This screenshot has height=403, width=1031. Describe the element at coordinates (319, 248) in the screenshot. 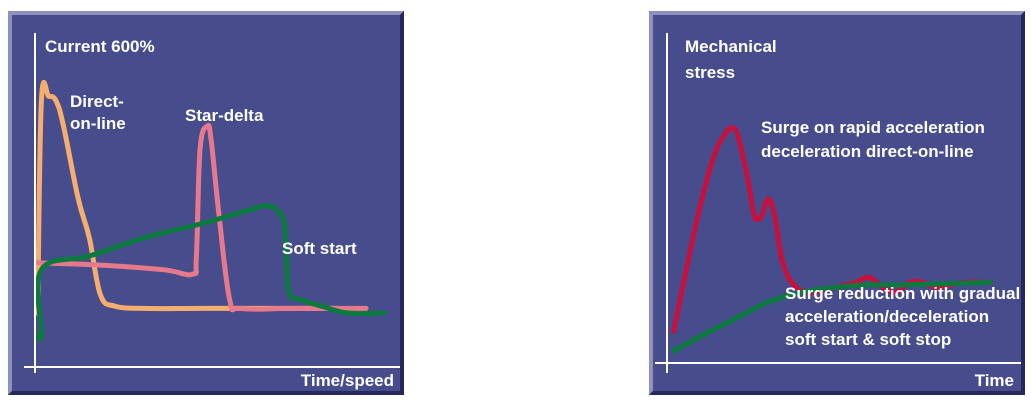

I see `soft-start-label: Soft start` at that location.